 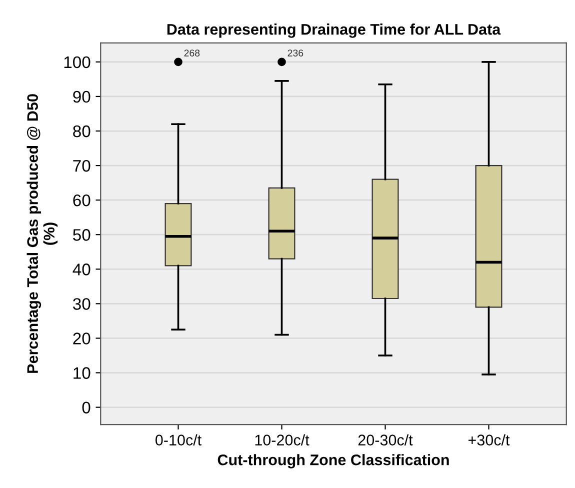 What do you see at coordinates (333, 461) in the screenshot?
I see `x-axis-title: Cut-through Zone Classification` at bounding box center [333, 461].